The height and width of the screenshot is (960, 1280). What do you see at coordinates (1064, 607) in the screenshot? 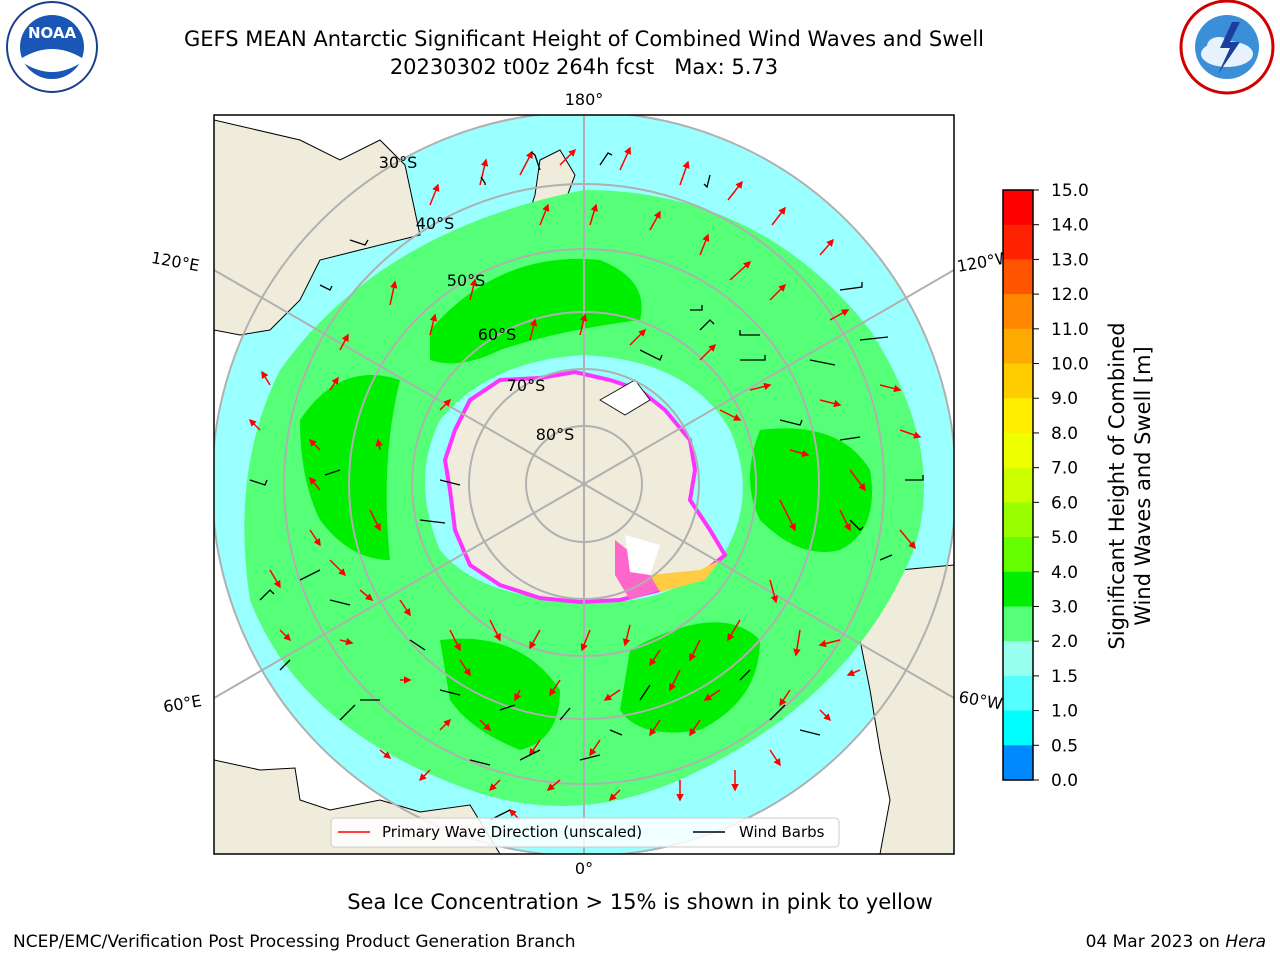
I see `colorbar-tick-label: 3.0` at bounding box center [1064, 607].